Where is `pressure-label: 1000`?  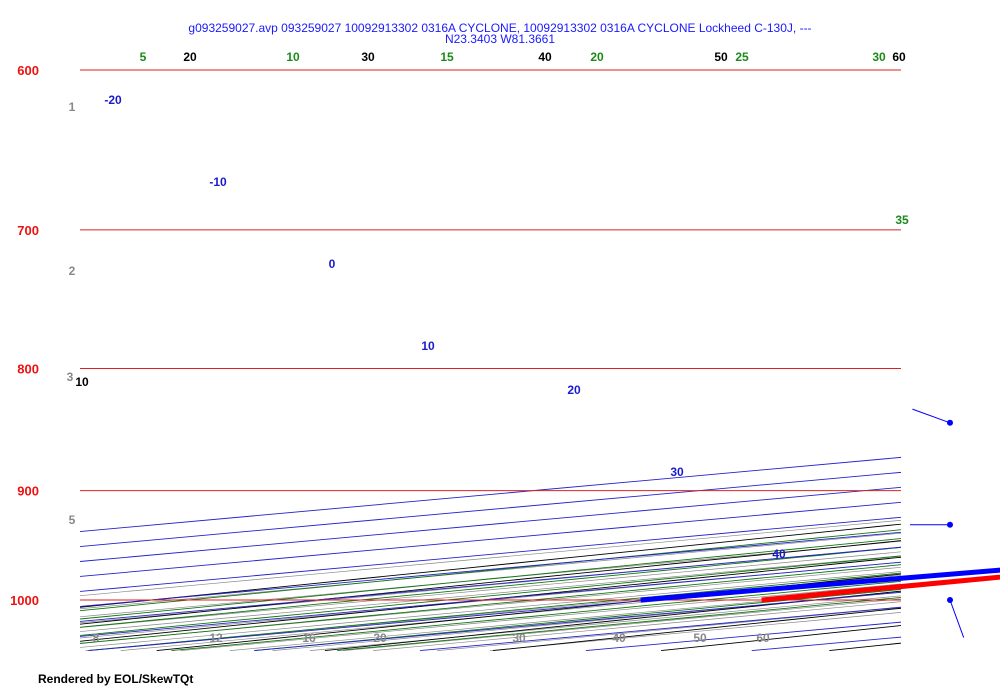
pressure-label: 1000 is located at coordinates (24, 600).